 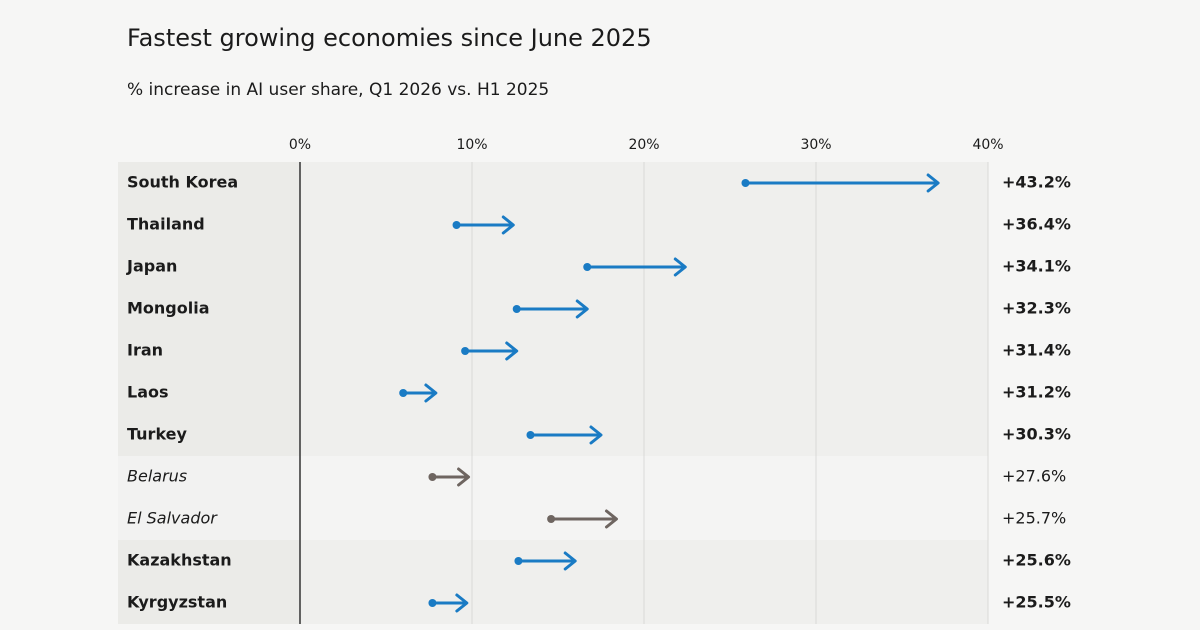 I want to click on x-tick-label: 30%, so click(x=815, y=145).